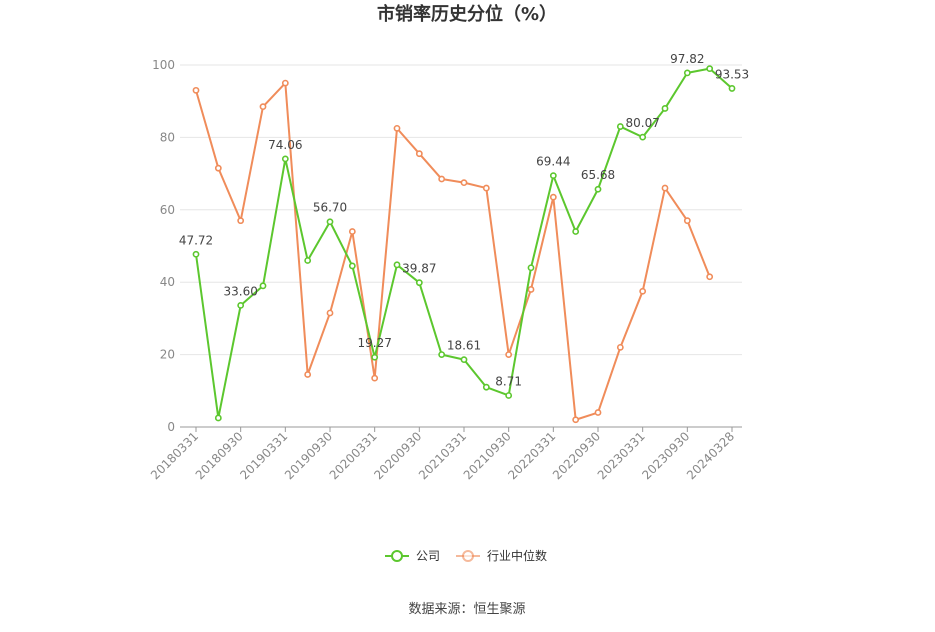  What do you see at coordinates (517, 555) in the screenshot?
I see `legend-label: 行业中位数` at bounding box center [517, 555].